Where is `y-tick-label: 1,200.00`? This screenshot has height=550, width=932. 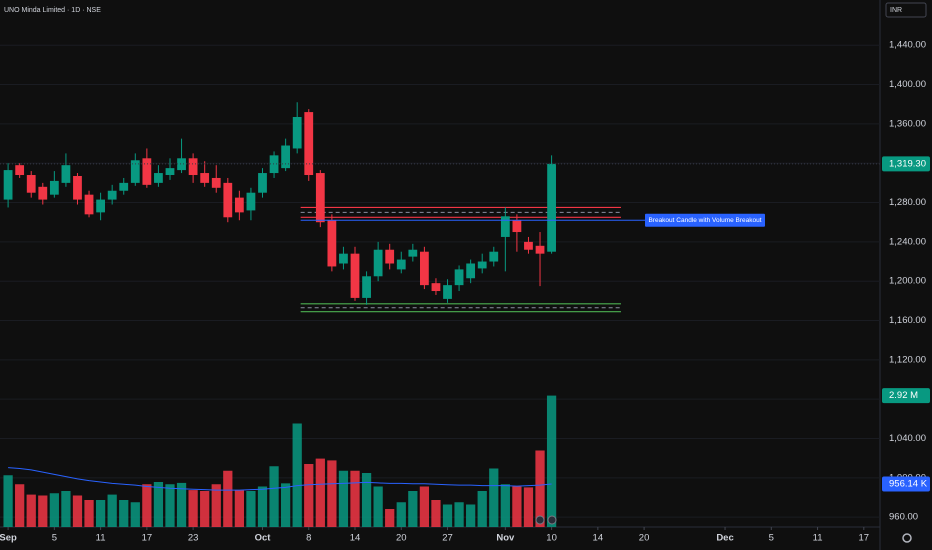 y-tick-label: 1,200.00 is located at coordinates (907, 281).